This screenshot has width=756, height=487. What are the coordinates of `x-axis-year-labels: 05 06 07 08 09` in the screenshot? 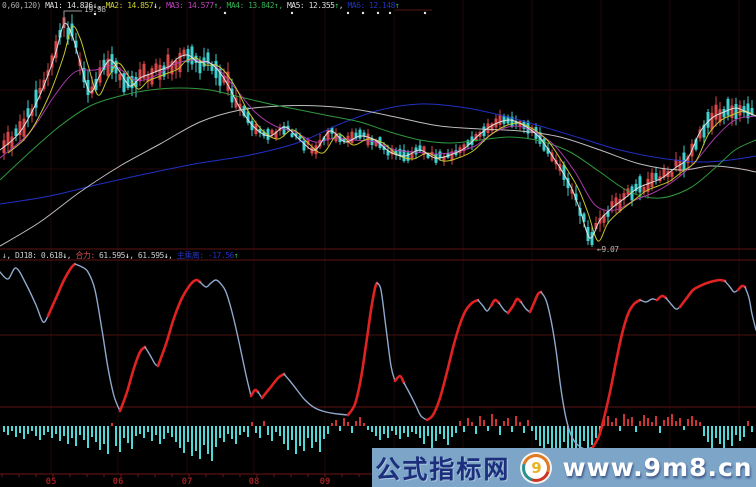 It's located at (378, 482).